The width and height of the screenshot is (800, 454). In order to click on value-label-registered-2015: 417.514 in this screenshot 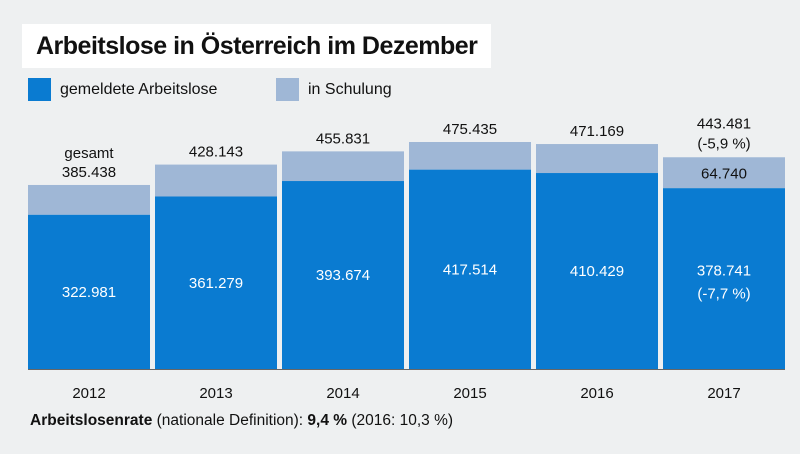, I will do `click(470, 269)`.